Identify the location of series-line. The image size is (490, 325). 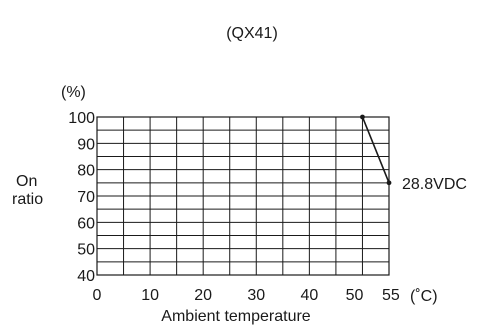
(375, 150).